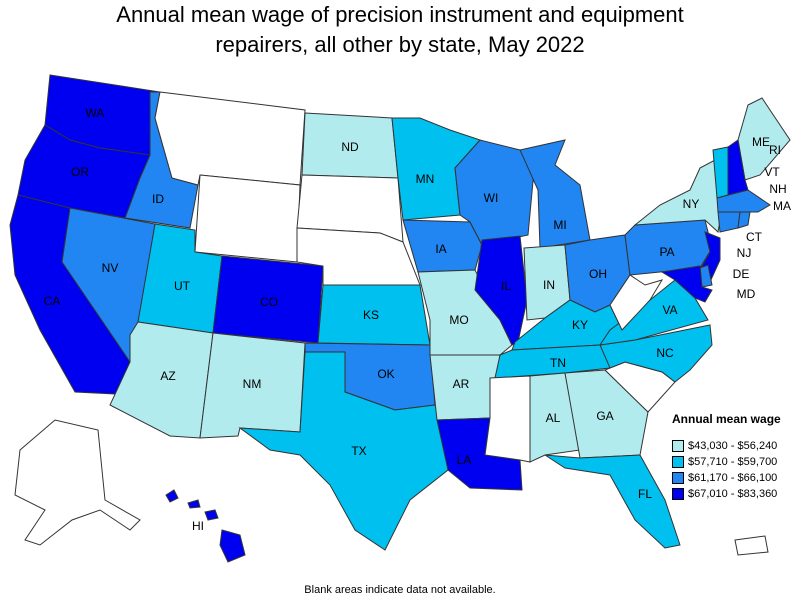 The image size is (800, 600). I want to click on state-ia, so click(442, 246).